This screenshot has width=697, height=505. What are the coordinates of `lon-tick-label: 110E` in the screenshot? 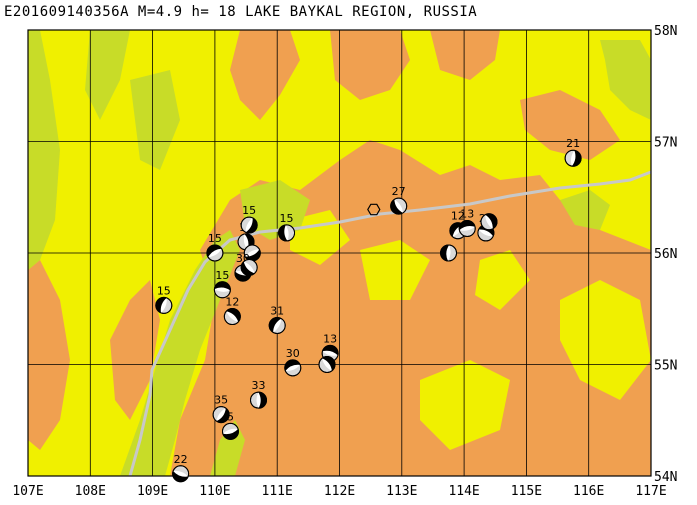 It's located at (214, 491).